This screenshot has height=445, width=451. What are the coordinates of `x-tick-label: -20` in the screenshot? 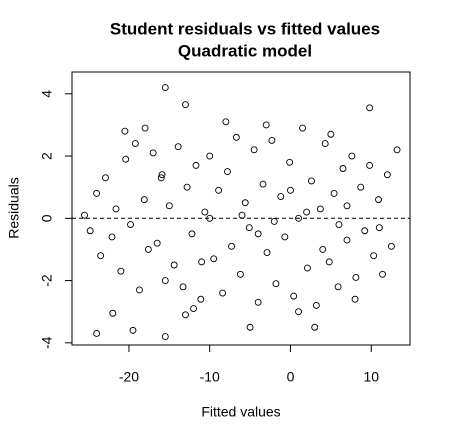 It's located at (129, 377).